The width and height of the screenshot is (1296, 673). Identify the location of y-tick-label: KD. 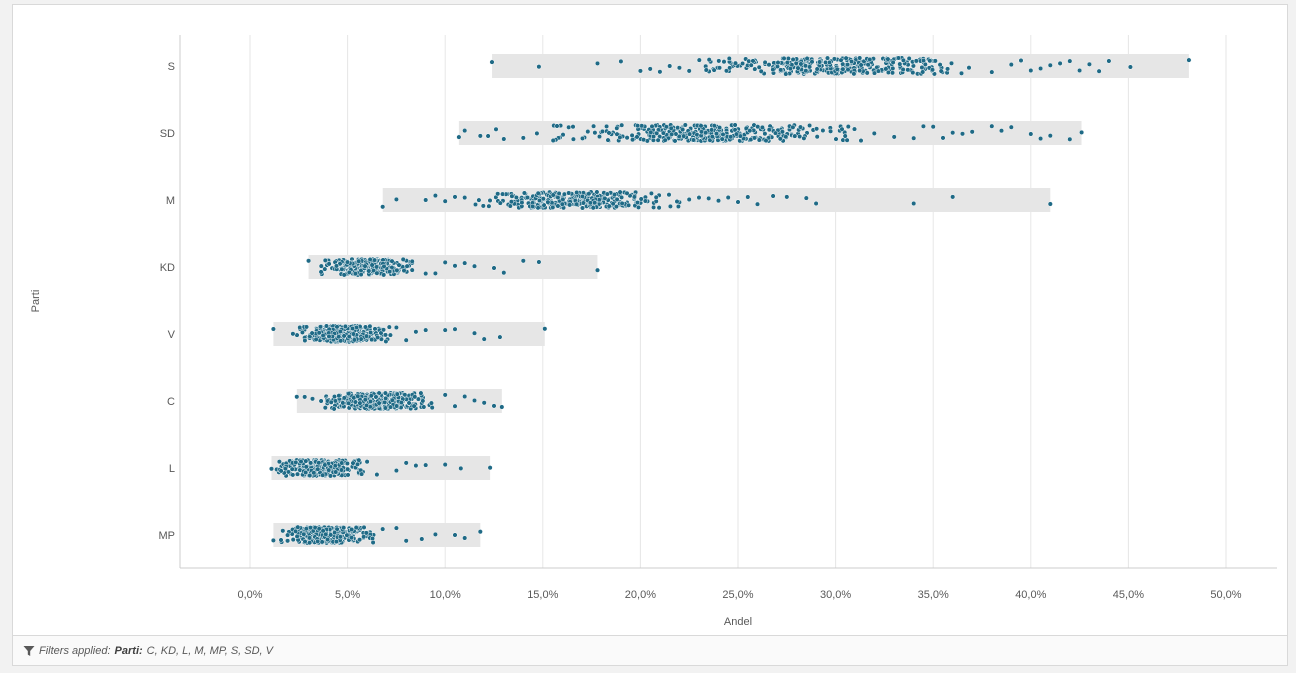
(167, 268).